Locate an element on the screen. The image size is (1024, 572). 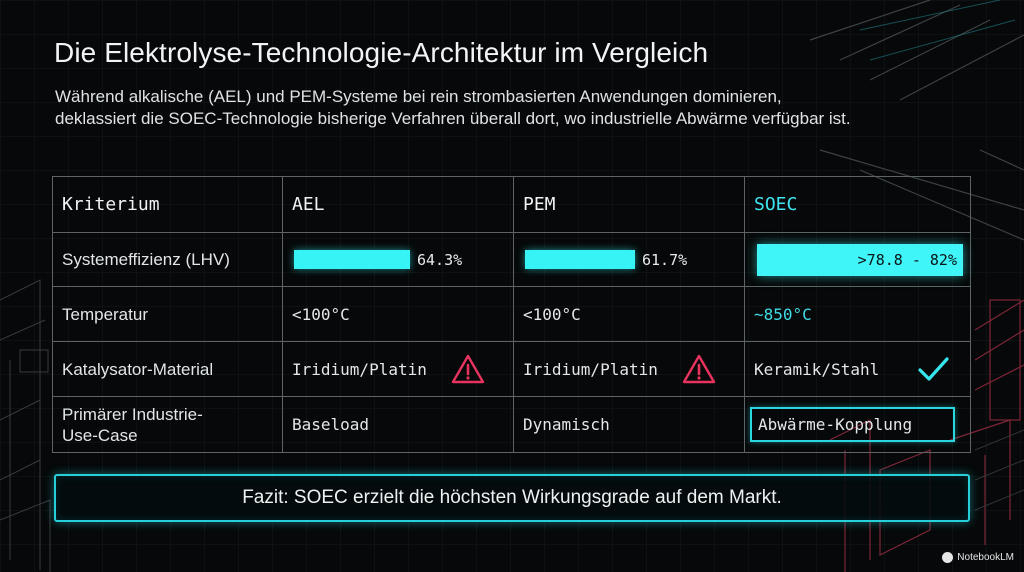
table-row-temperature: Temperatur <100°C <100°C ~850°C is located at coordinates (511, 313).